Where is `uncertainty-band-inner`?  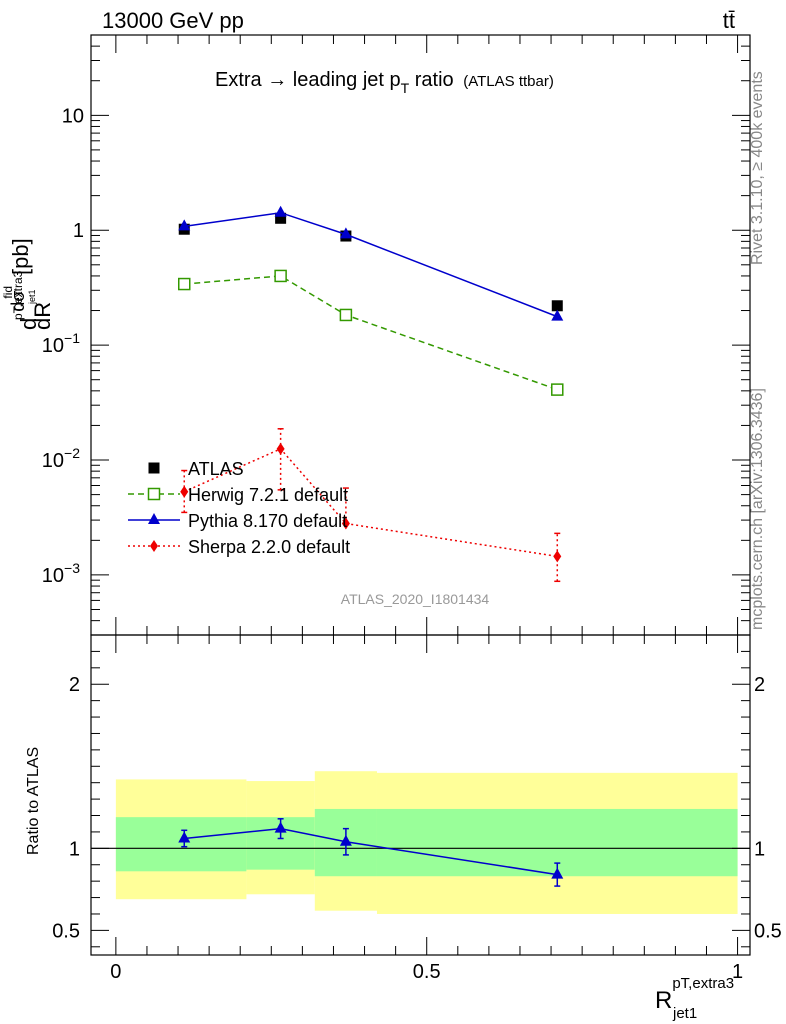
uncertainty-band-inner is located at coordinates (181, 844).